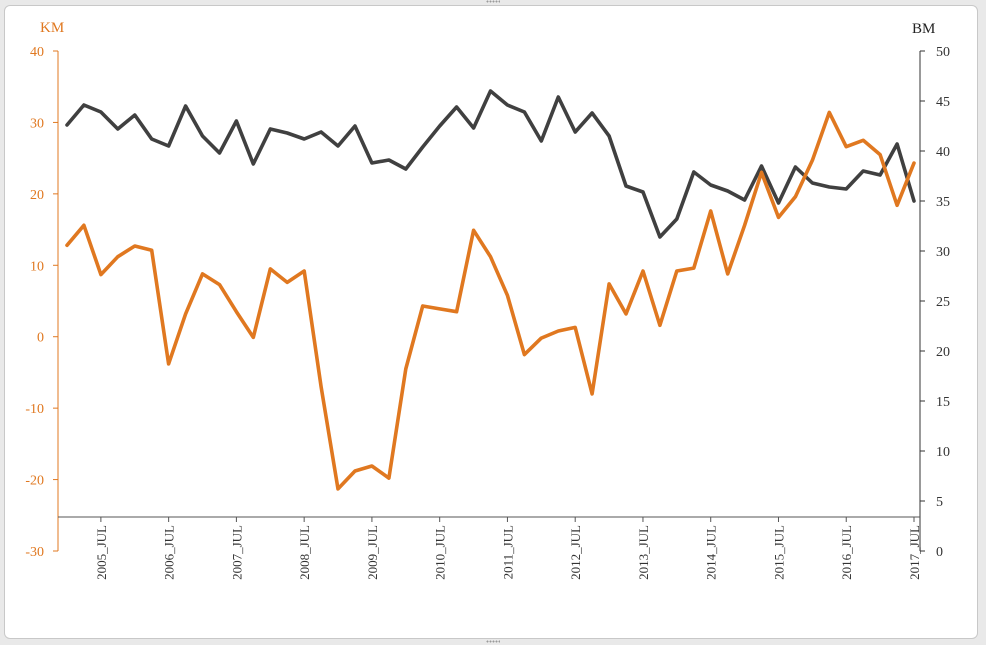 Image resolution: width=986 pixels, height=645 pixels. What do you see at coordinates (943, 52) in the screenshot?
I see `right-tick-label: 50` at bounding box center [943, 52].